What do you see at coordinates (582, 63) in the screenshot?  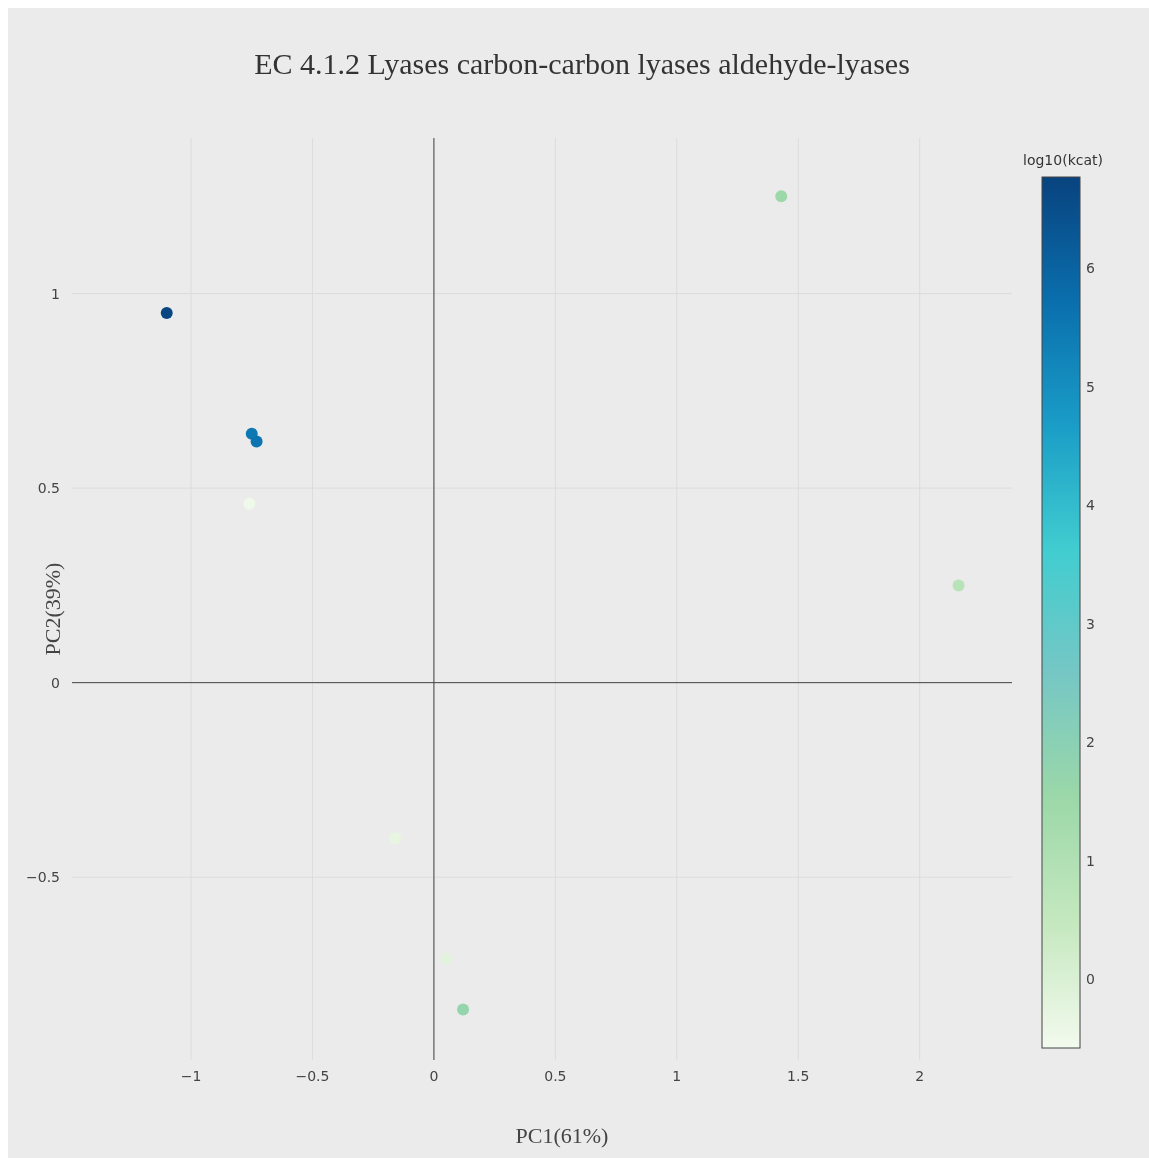 I see `chart-title: EC 4.1.2 Lyases carbon-carbon lyases aldehyde-lyases` at bounding box center [582, 63].